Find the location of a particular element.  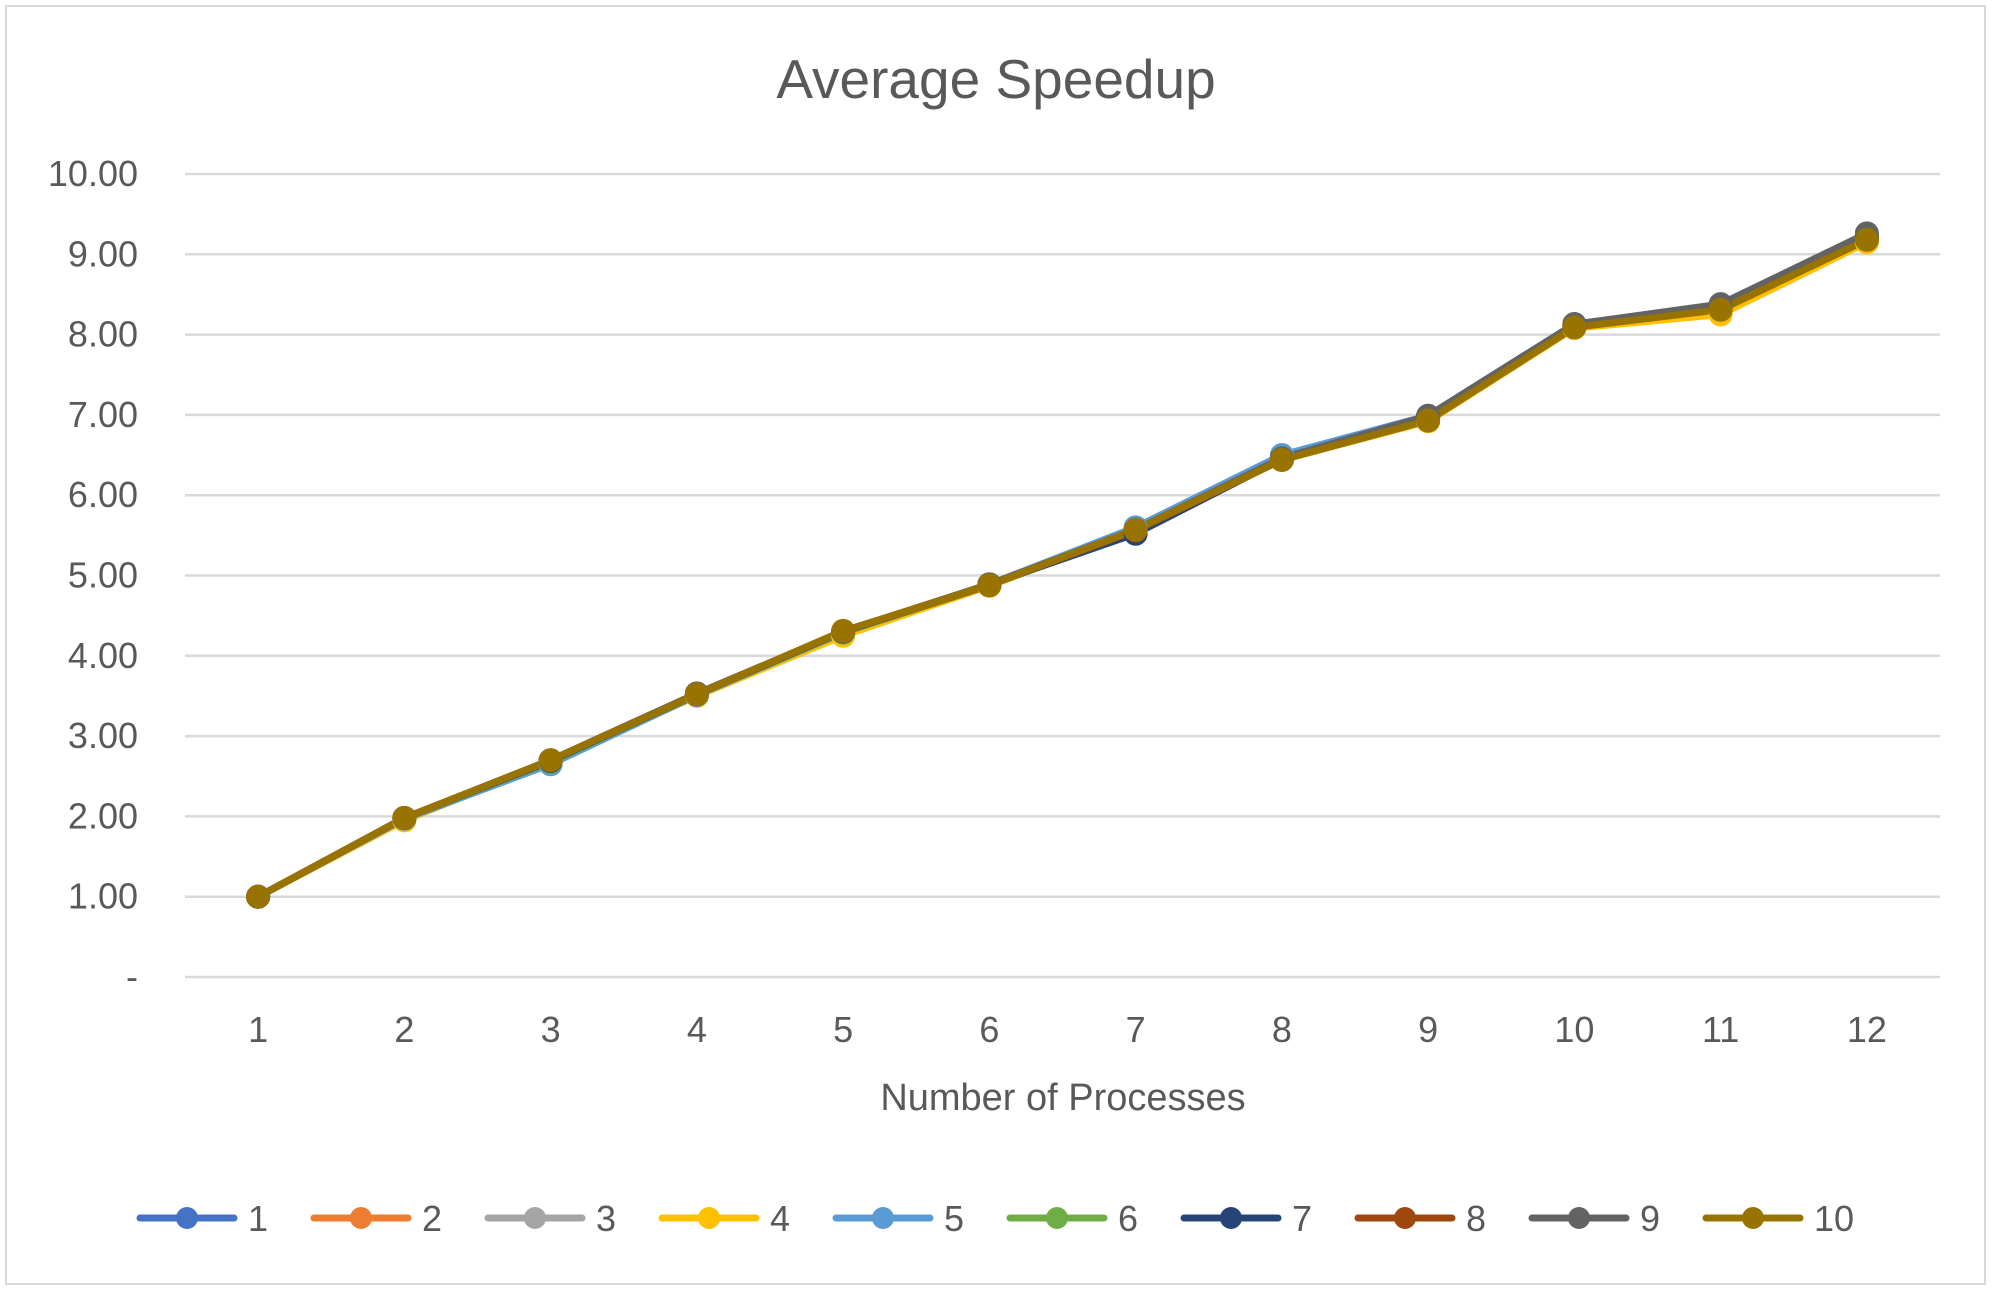

legend-label: 4 is located at coordinates (780, 1218).